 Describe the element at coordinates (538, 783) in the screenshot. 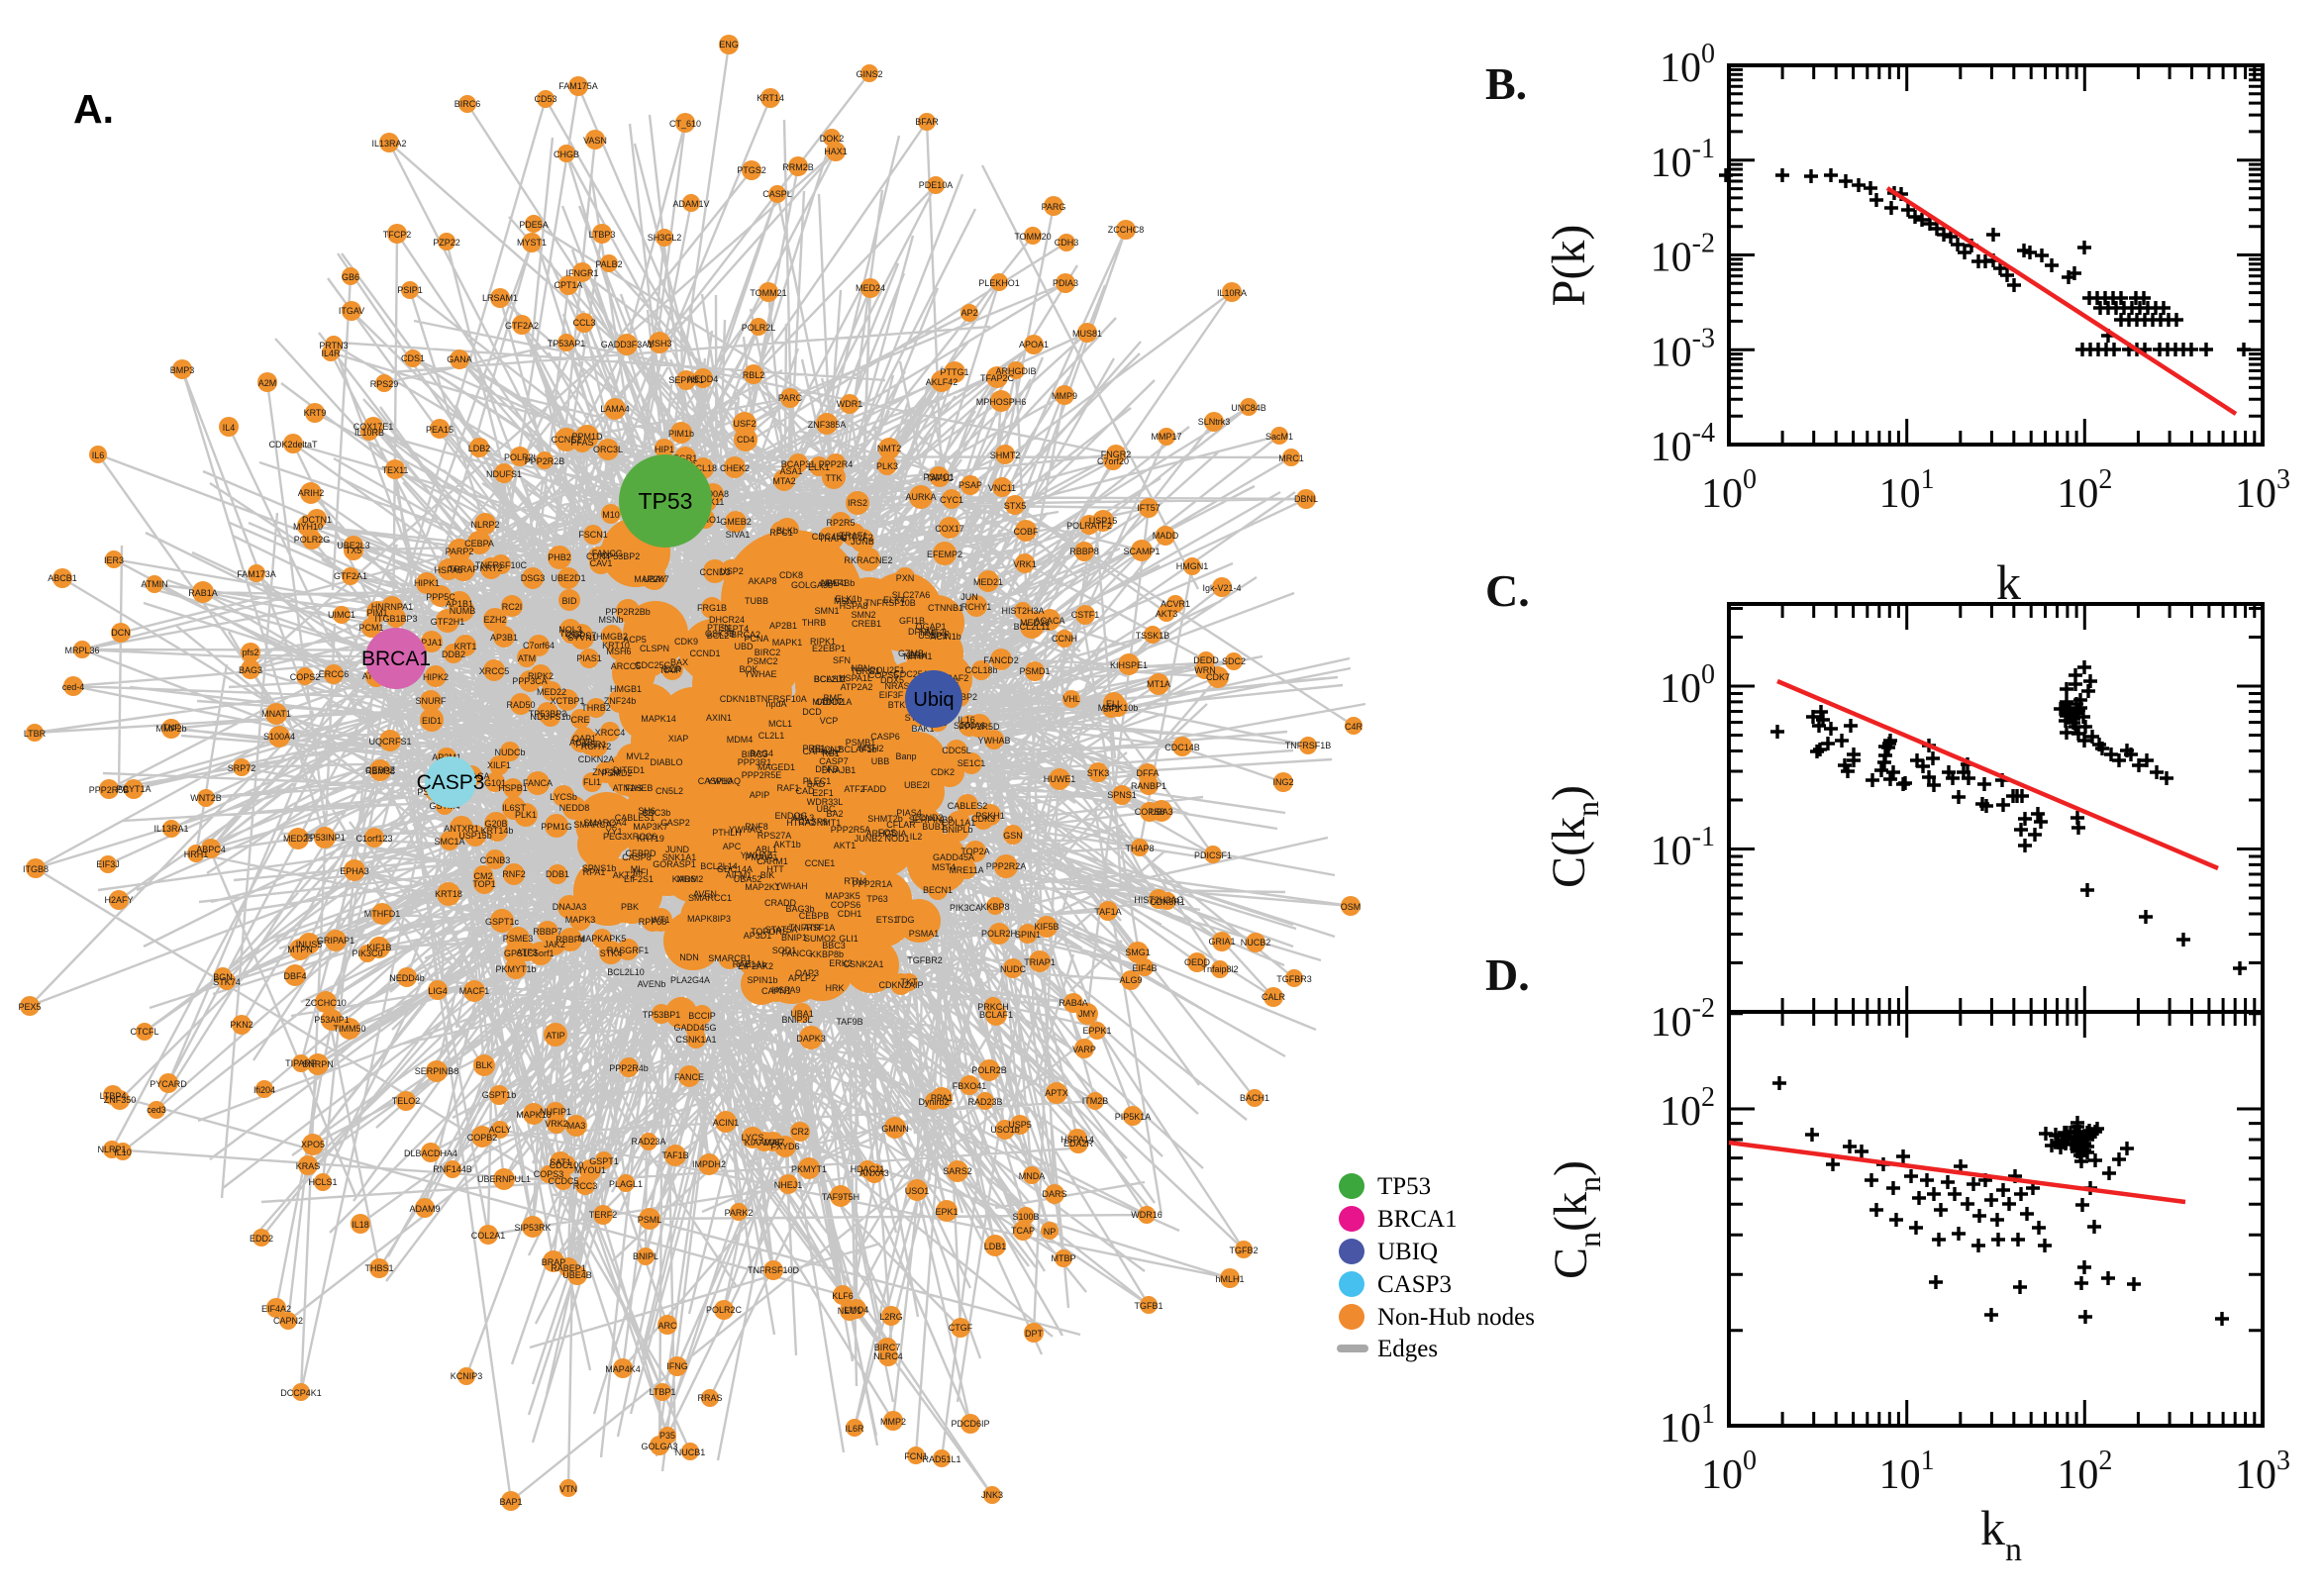

I see `svg-text: FANCA` at that location.